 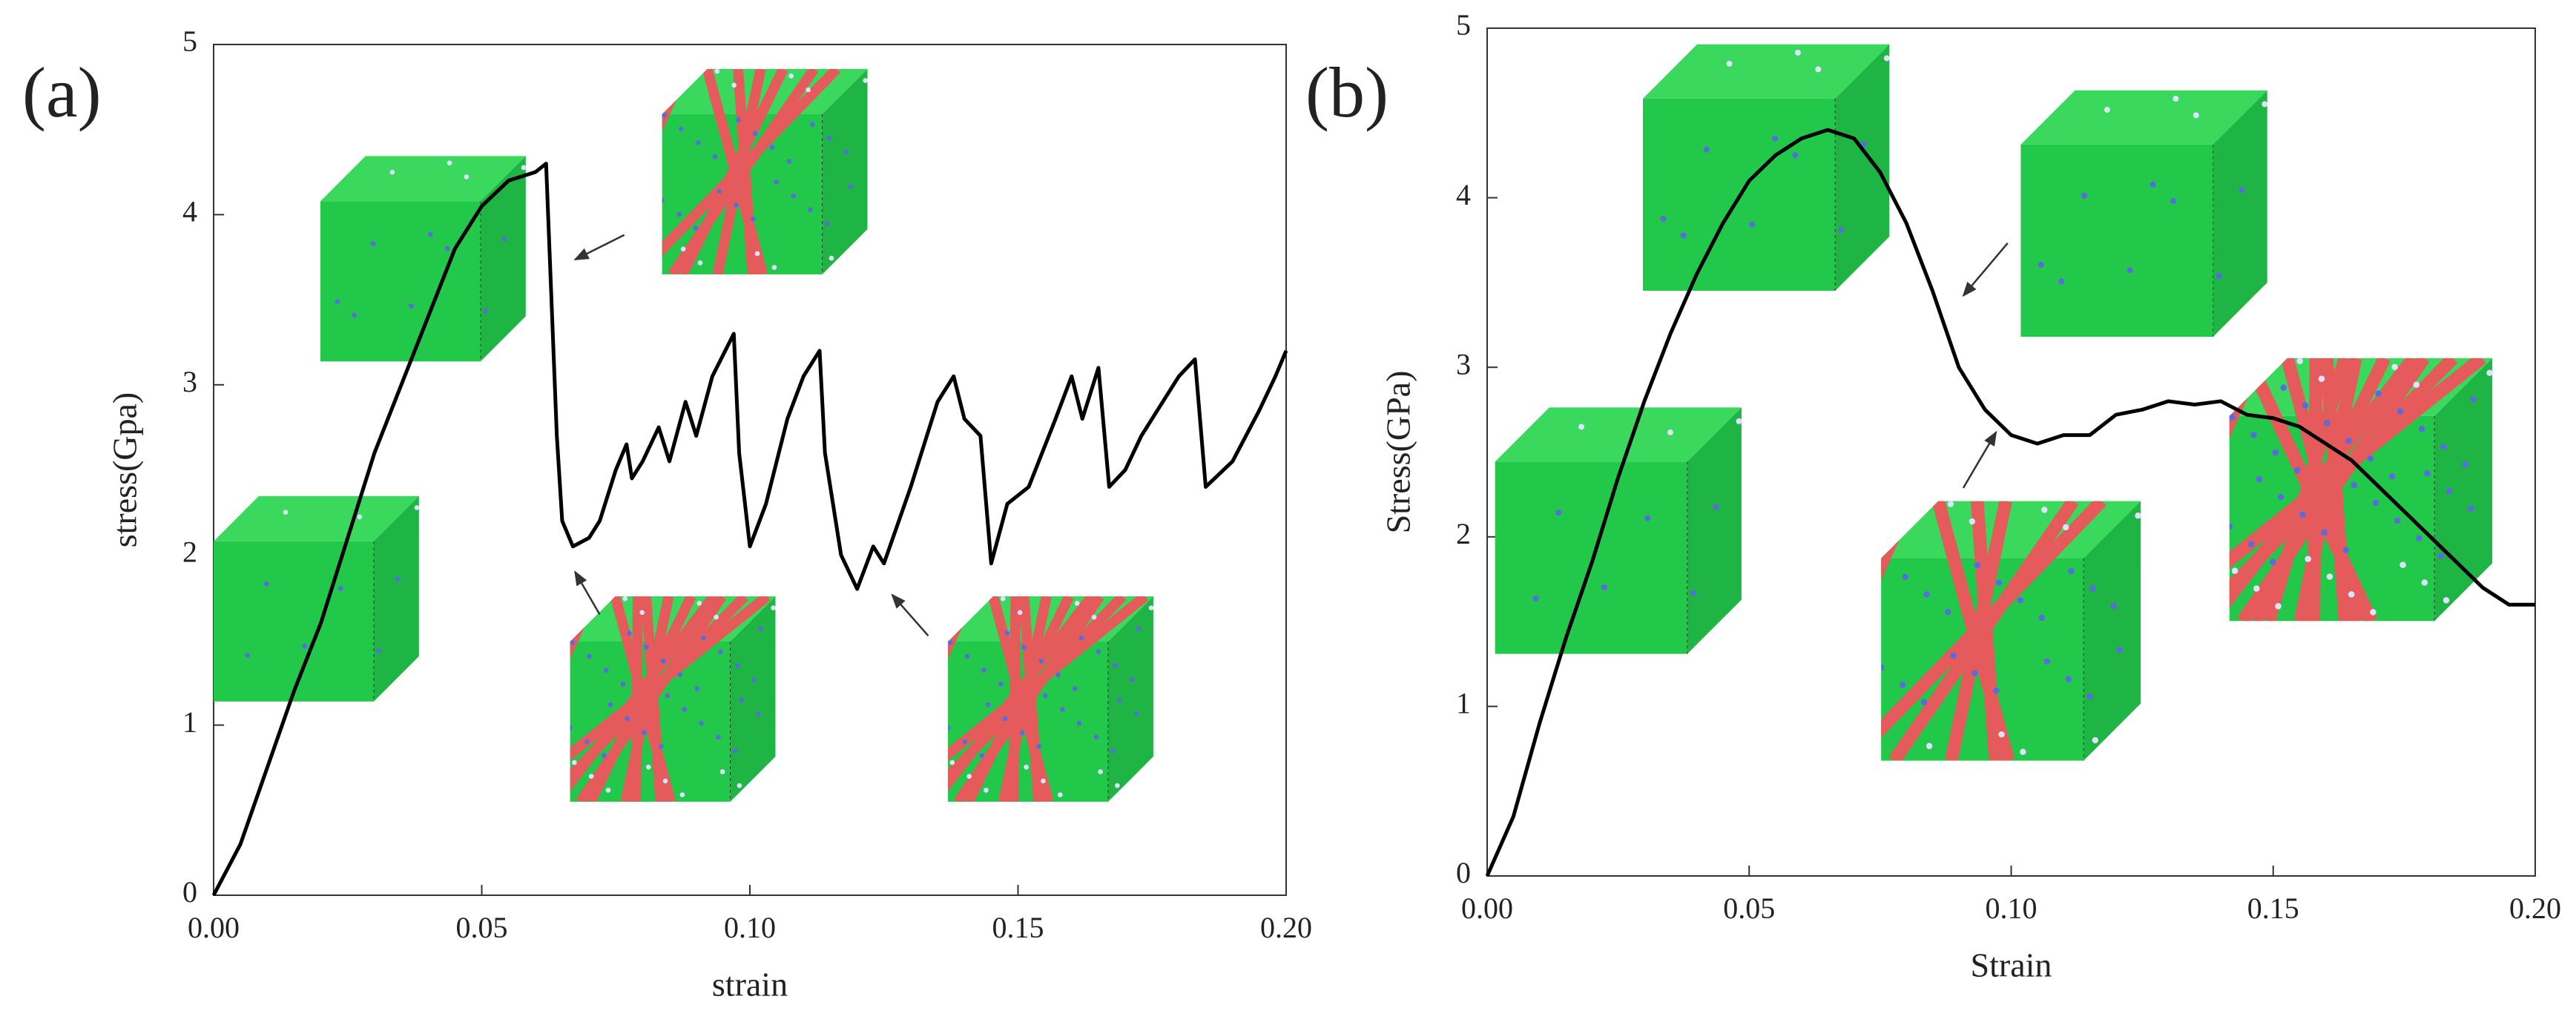 I want to click on cube-top, so click(x=423, y=179).